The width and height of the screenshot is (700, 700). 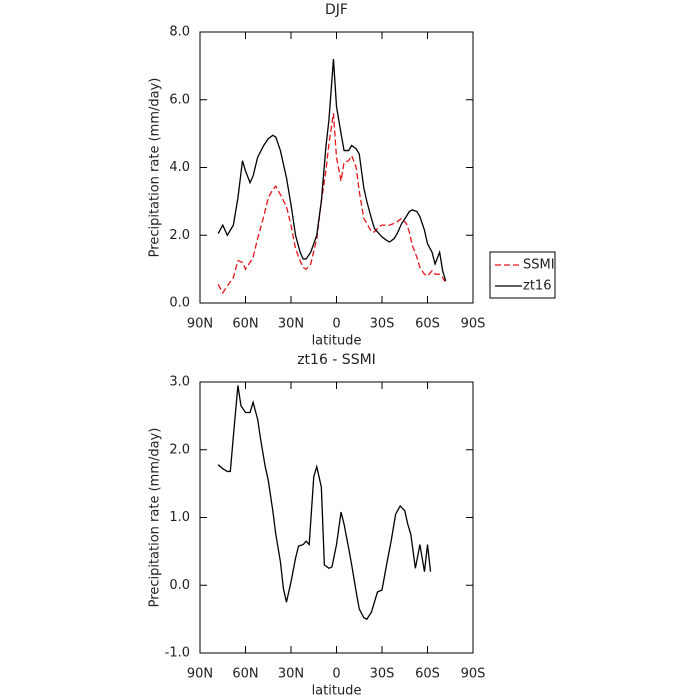 What do you see at coordinates (179, 32) in the screenshot?
I see `y-tick-label: 8.0` at bounding box center [179, 32].